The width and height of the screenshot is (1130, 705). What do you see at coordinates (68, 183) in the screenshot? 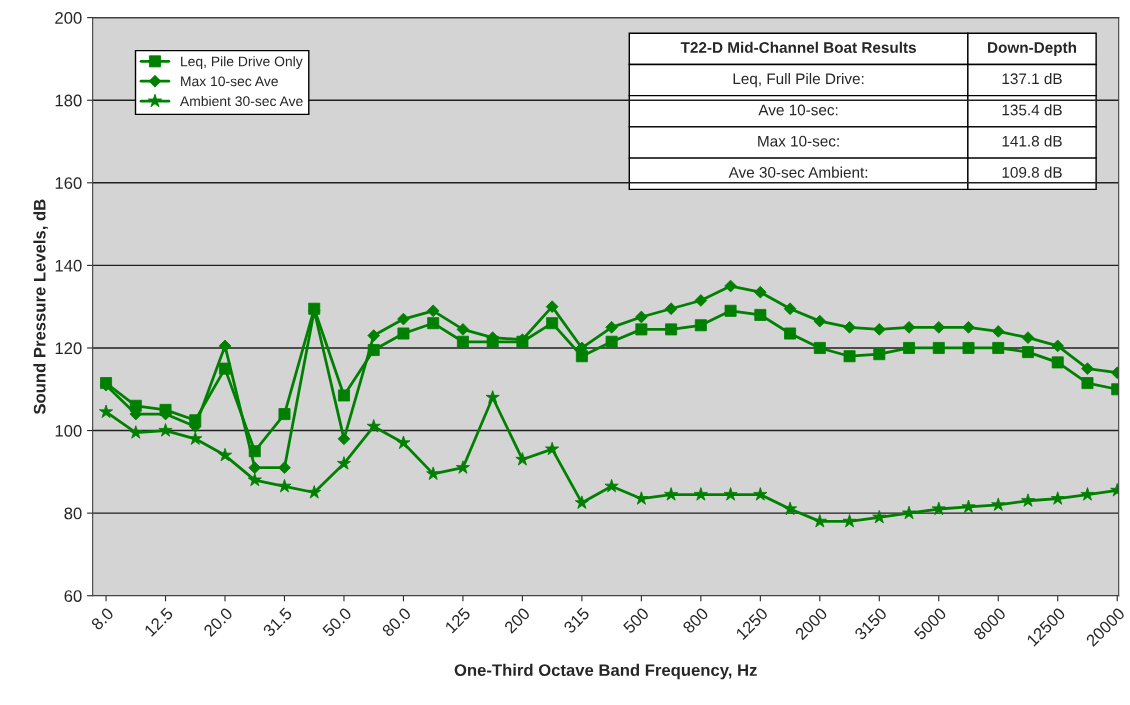
I see `y-tick-label: 160` at bounding box center [68, 183].